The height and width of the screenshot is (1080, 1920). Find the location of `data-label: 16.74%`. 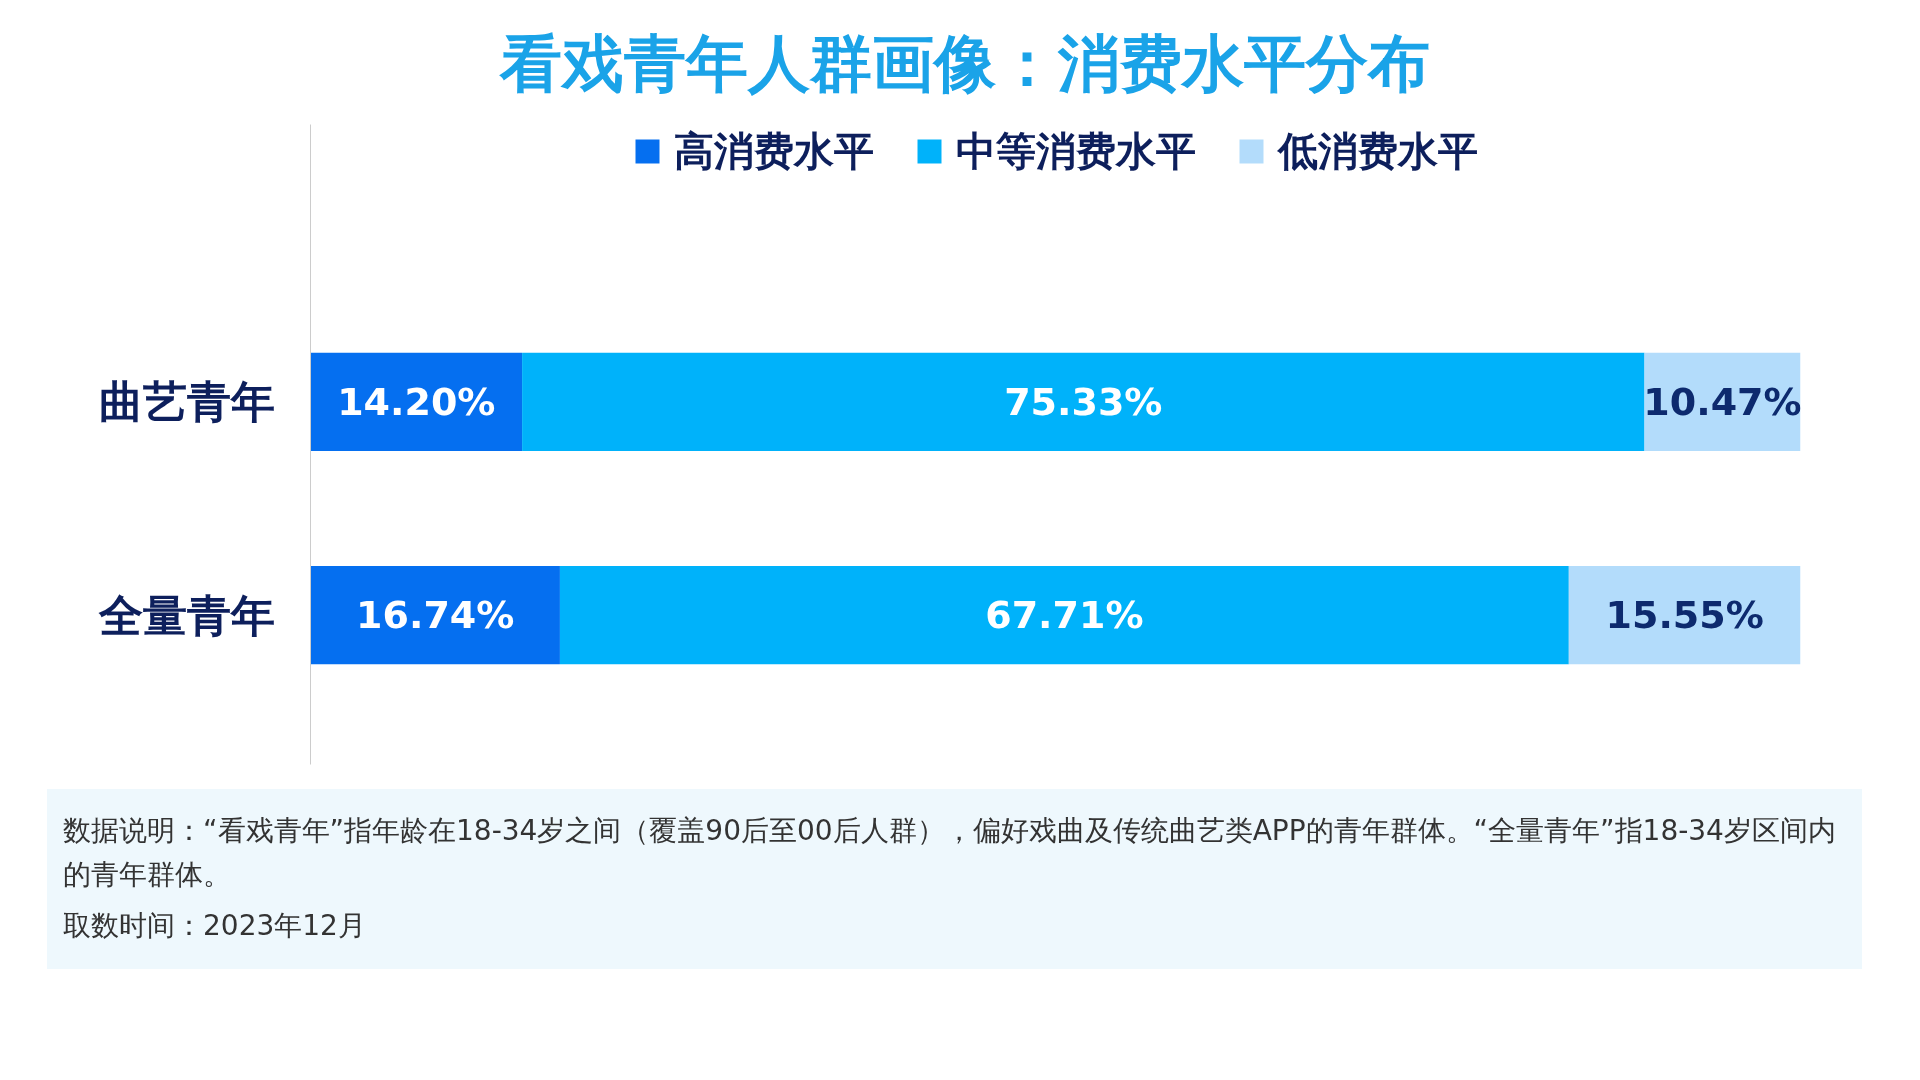

data-label: 16.74% is located at coordinates (435, 614).